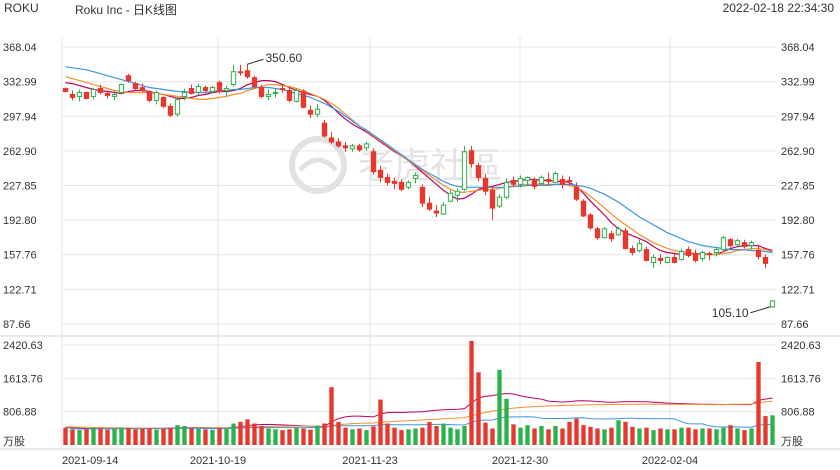 Image resolution: width=840 pixels, height=470 pixels. Describe the element at coordinates (284, 58) in the screenshot. I see `high-annotation: 350.60` at that location.